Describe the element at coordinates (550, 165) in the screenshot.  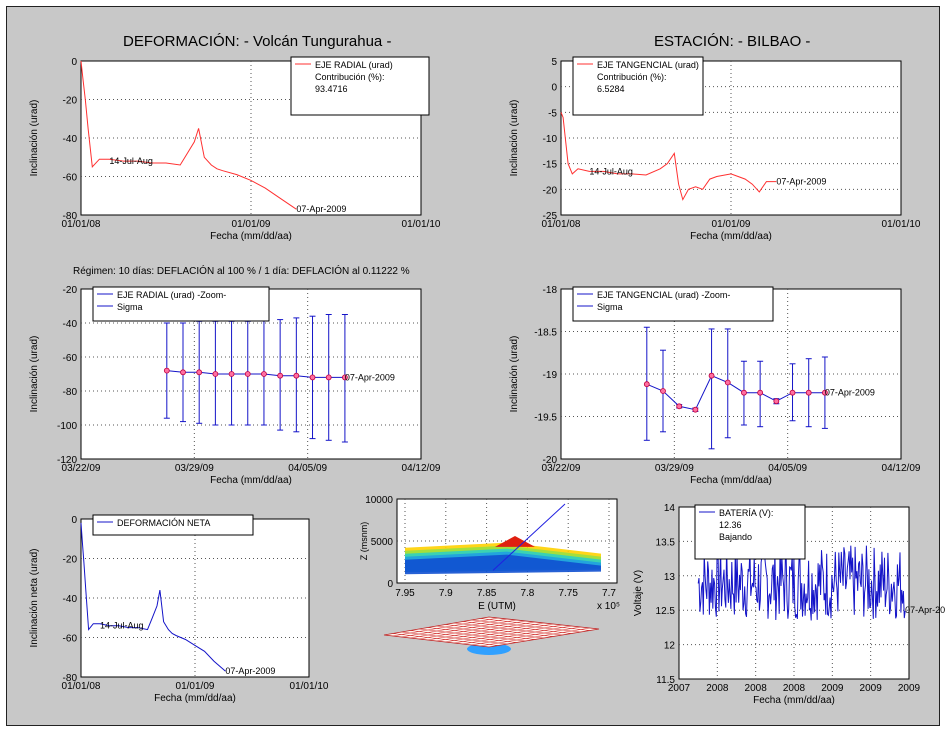
I see `y-tick-label: -15` at that location.